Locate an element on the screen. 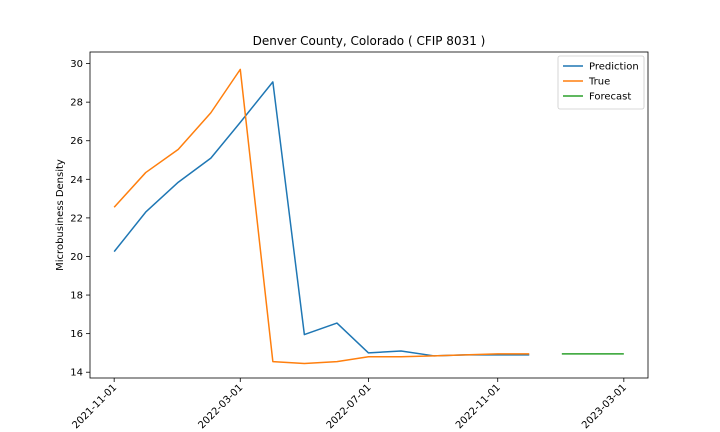 The height and width of the screenshot is (432, 720). y-tick-label: 24 is located at coordinates (76, 180).